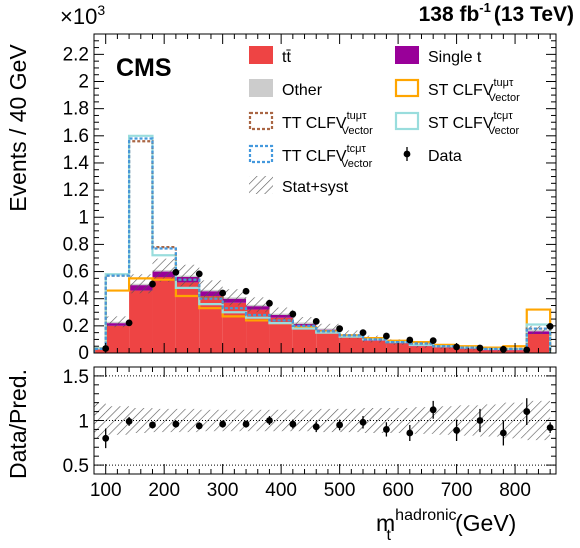  Describe the element at coordinates (446, 525) in the screenshot. I see `x-axis-title: mhadronic t (GeV)` at that location.